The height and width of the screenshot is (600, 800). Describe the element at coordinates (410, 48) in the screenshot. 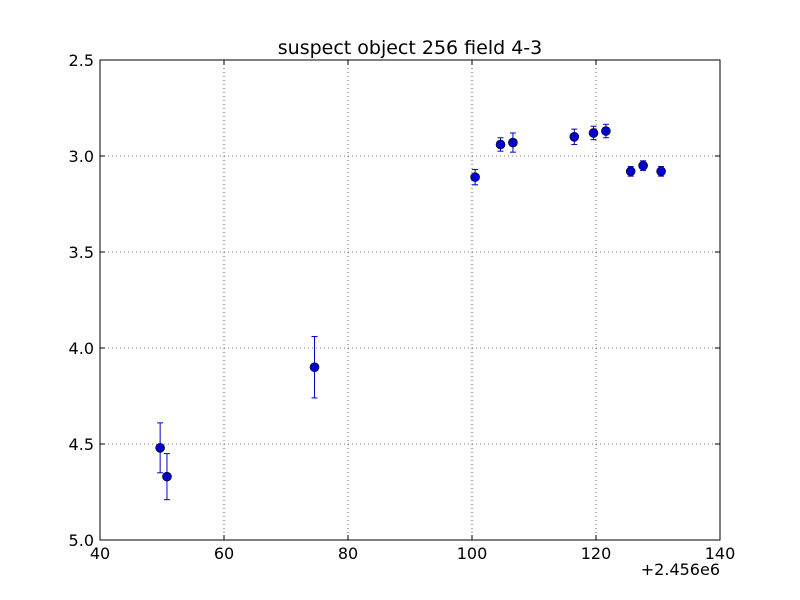

I see `chart-title: suspect object 256 field 4-3` at that location.